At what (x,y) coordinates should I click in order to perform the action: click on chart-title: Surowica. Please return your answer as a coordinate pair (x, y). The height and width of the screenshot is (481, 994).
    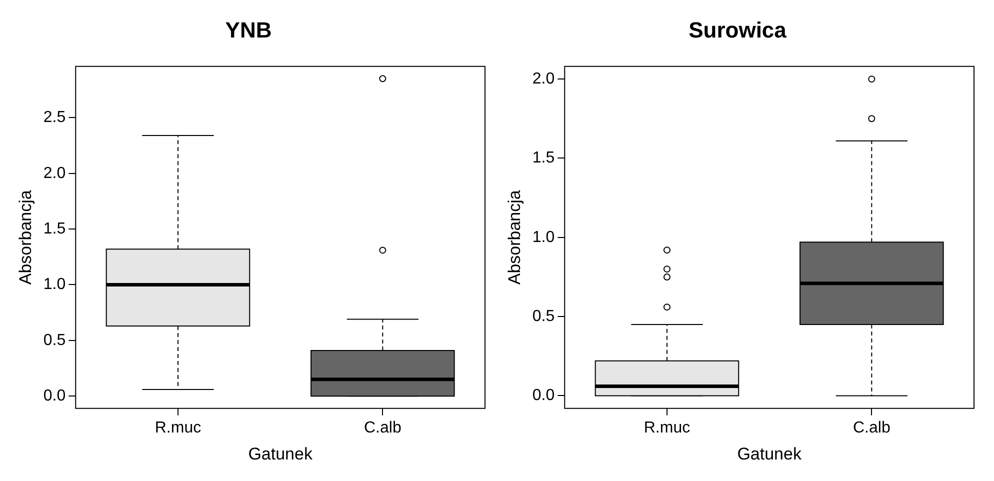
    Looking at the image, I should click on (738, 29).